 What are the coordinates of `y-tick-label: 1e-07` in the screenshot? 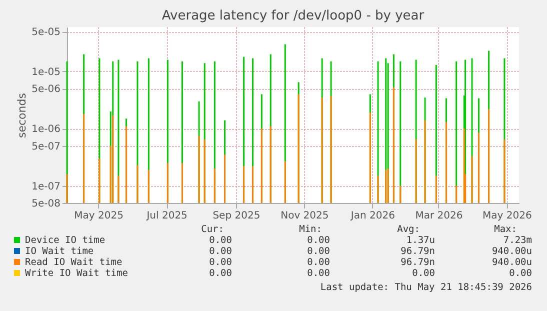 It's located at (46, 186).